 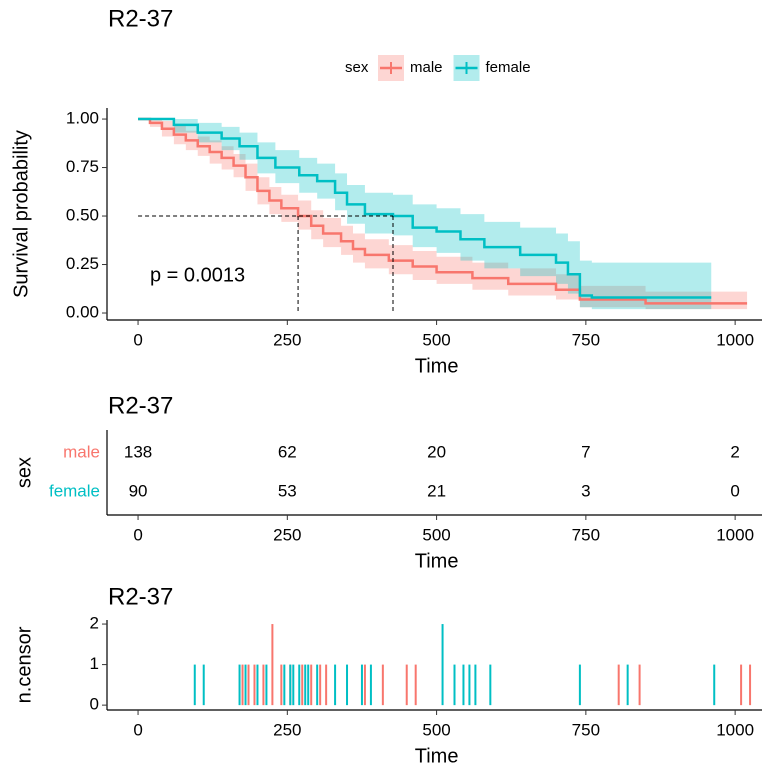 I want to click on risk-count: 62, so click(x=287, y=451).